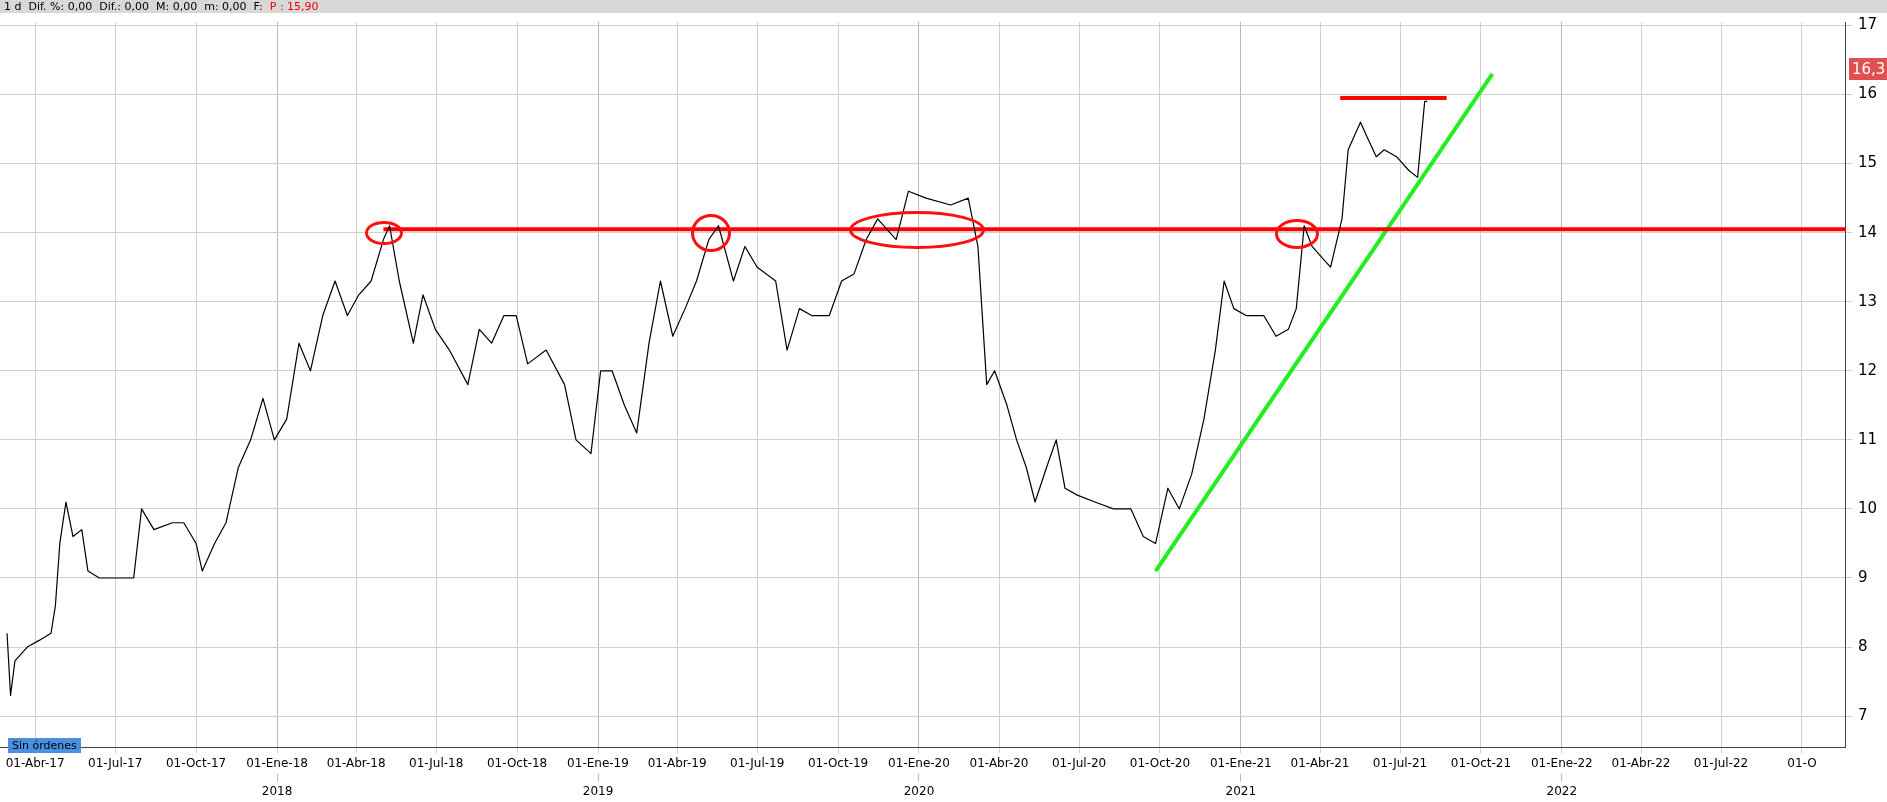  I want to click on x-tick-label: 01-O, so click(1802, 762).